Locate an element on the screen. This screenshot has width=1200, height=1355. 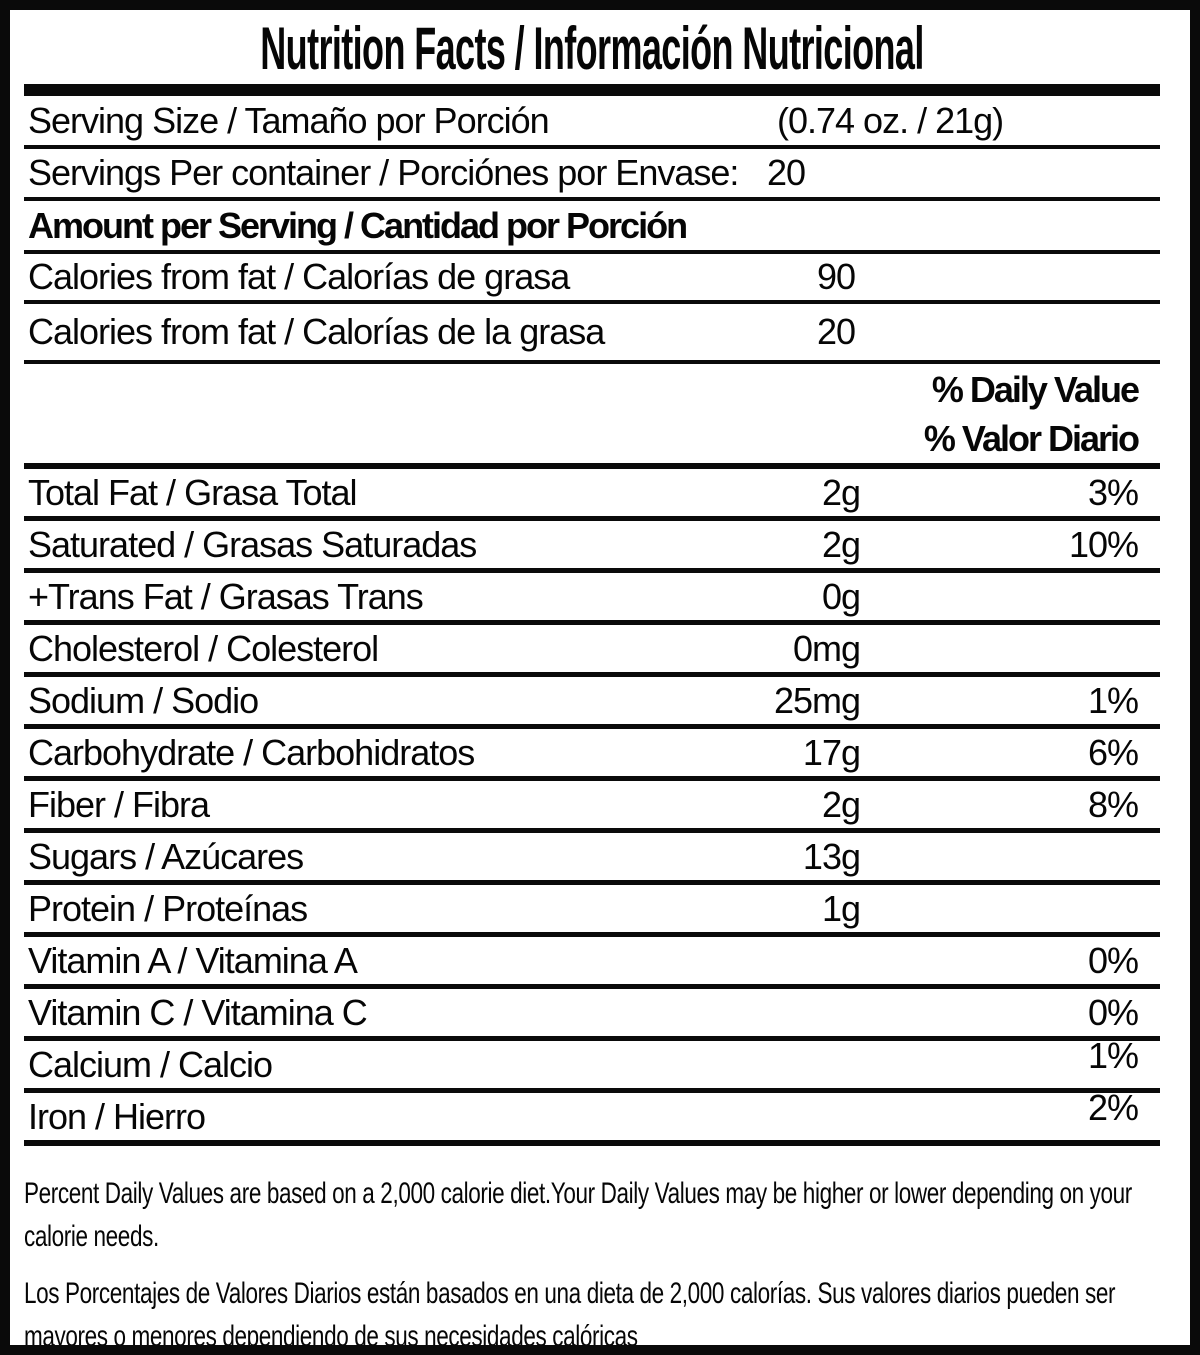
nutrient-amount: 25mg is located at coordinates (817, 700).